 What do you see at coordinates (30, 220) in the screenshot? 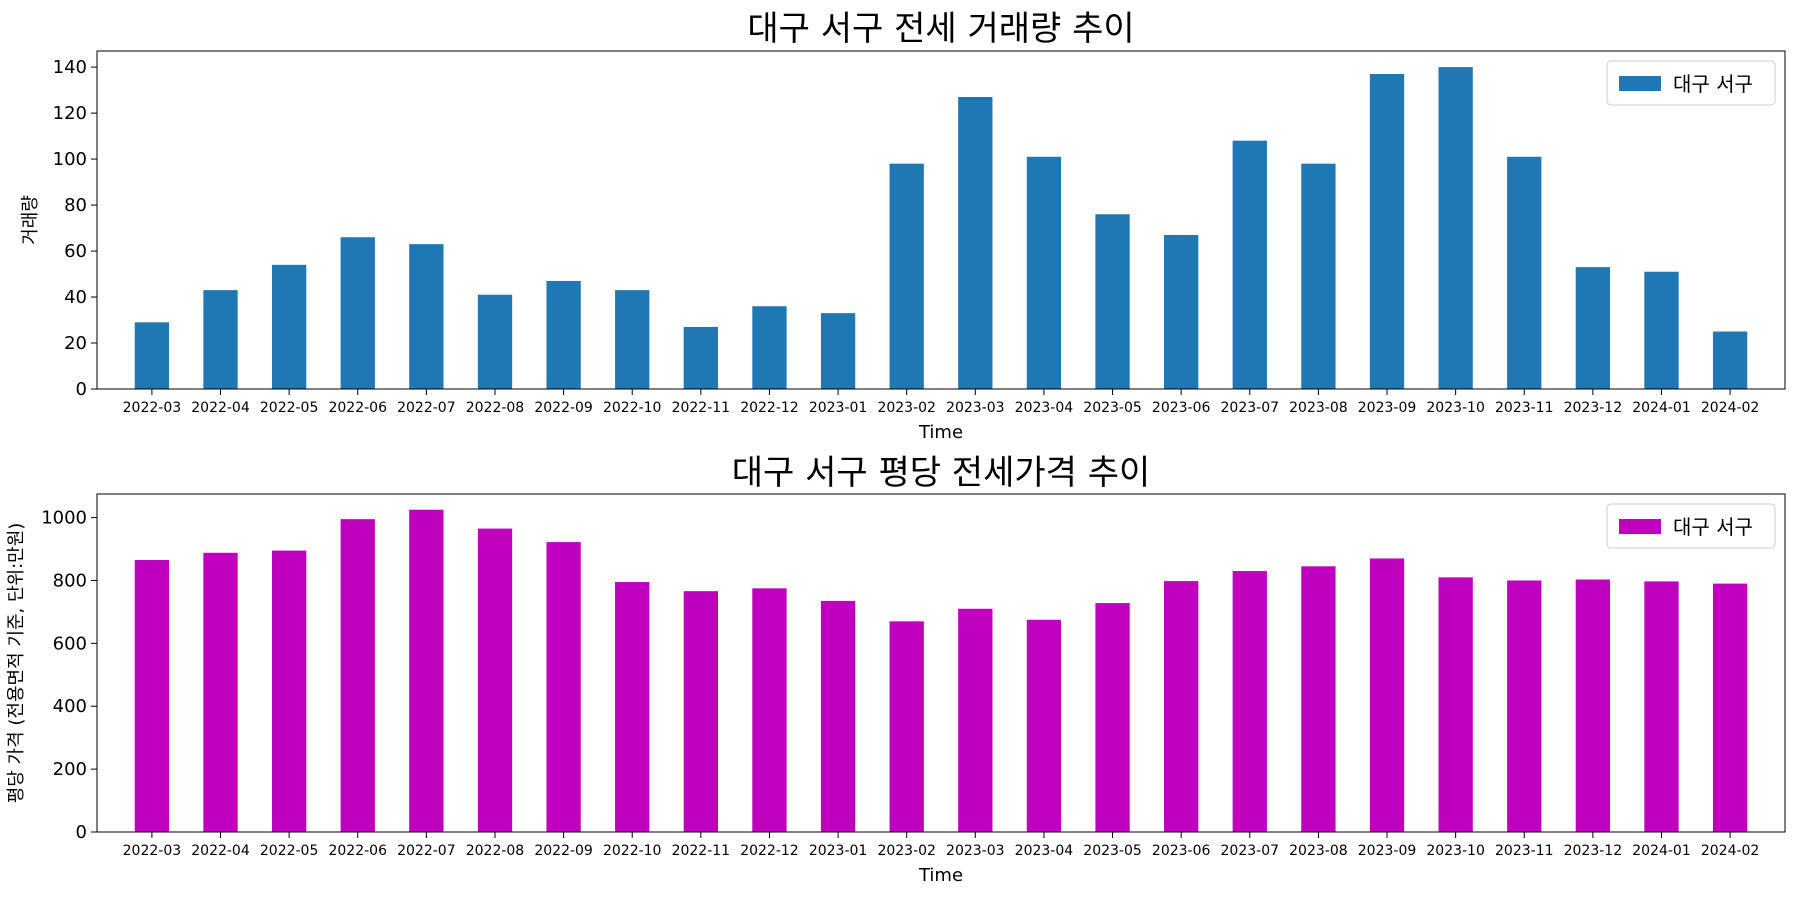
I see `y-axis-label: 거래량` at bounding box center [30, 220].